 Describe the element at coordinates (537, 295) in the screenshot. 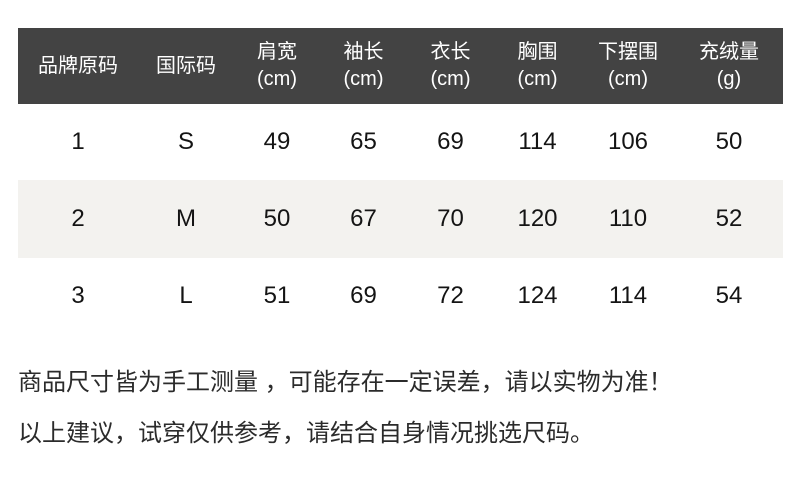

I see `table-cell: 124` at that location.